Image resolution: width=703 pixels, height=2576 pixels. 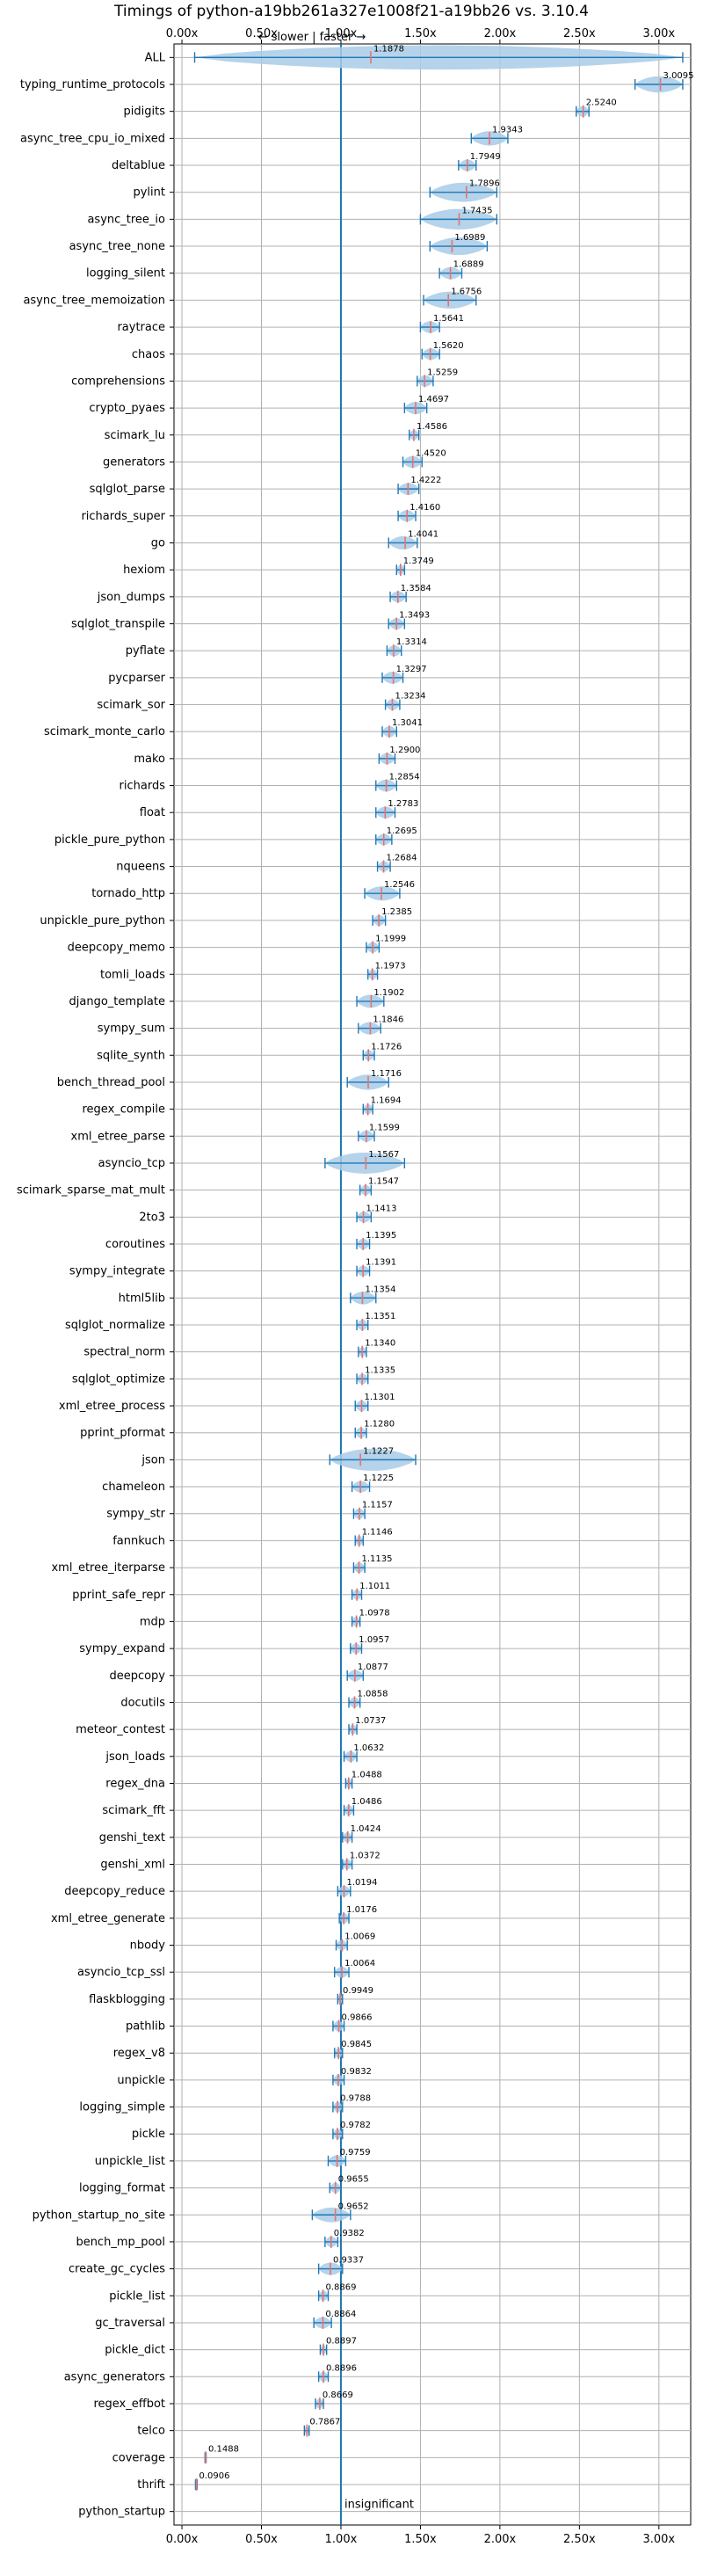 I want to click on violin-row: 1.1225, so click(x=372, y=1484).